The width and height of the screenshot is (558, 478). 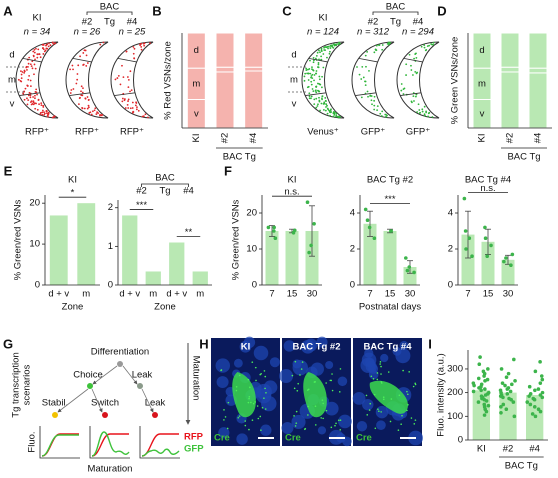 I want to click on cell, so click(x=315, y=395).